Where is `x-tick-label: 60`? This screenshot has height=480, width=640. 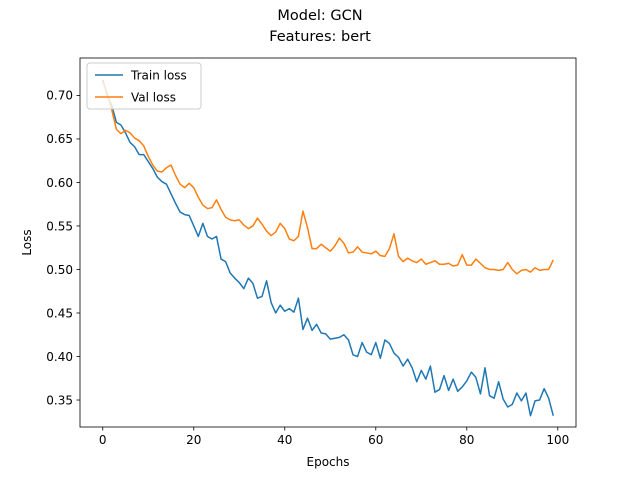 x-tick-label: 60 is located at coordinates (375, 440).